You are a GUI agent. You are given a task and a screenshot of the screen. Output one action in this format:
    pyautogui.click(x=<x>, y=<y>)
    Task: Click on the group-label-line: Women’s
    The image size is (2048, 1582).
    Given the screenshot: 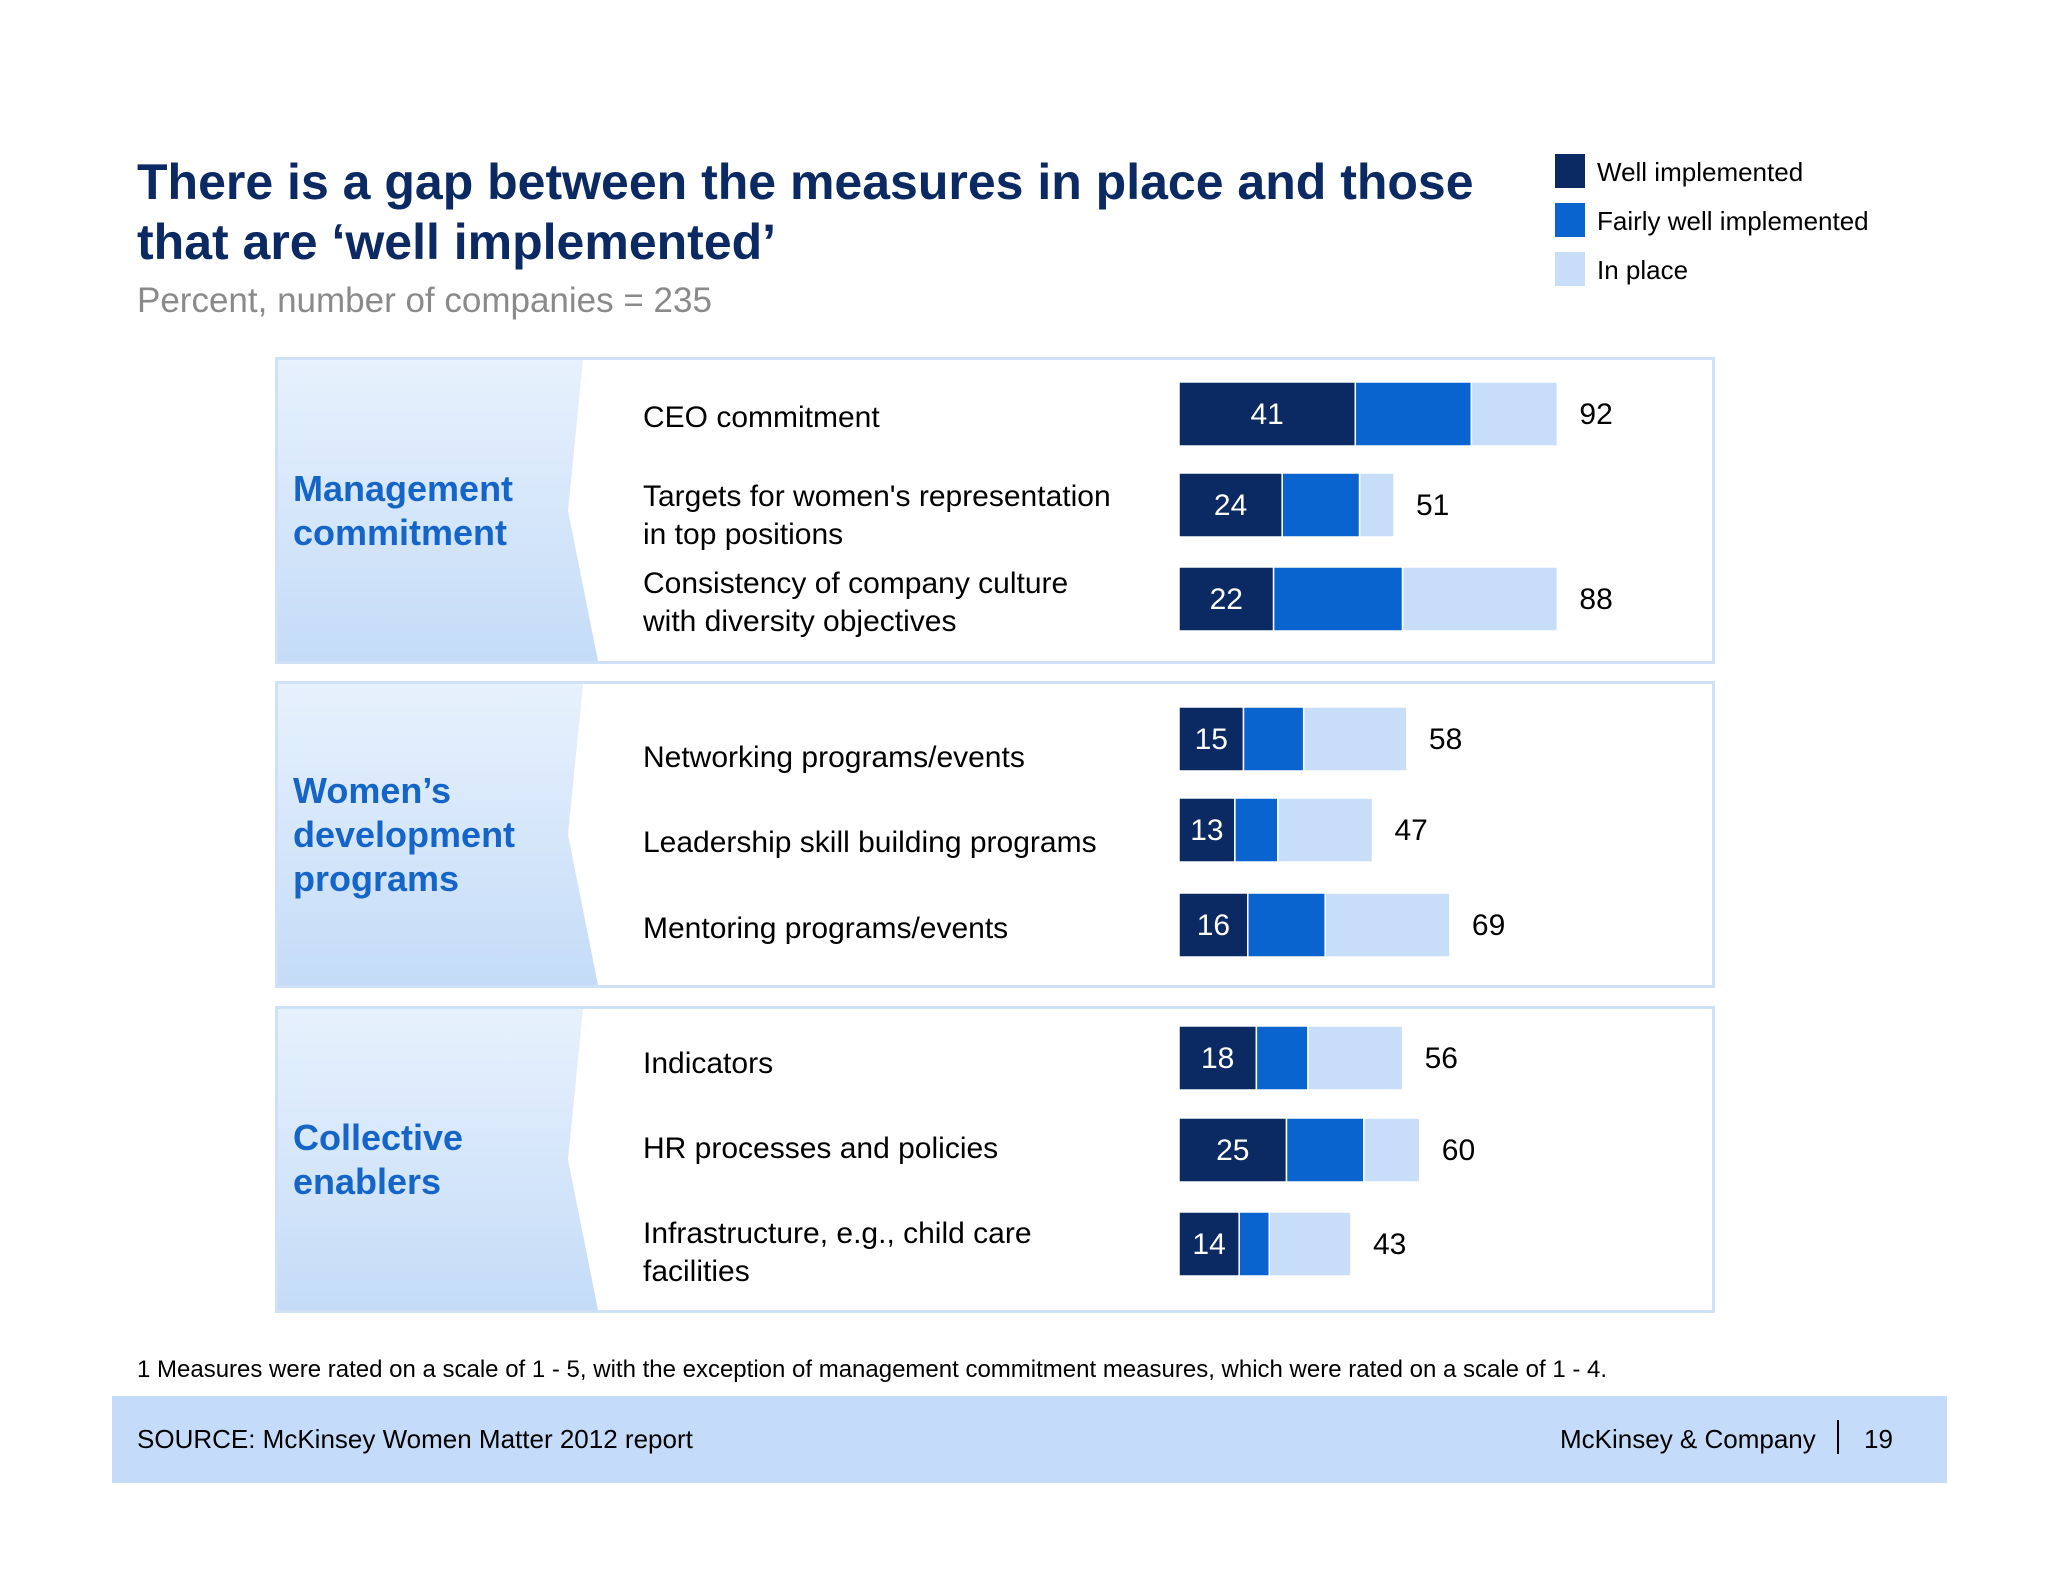 What is the action you would take?
    pyautogui.click(x=372, y=790)
    